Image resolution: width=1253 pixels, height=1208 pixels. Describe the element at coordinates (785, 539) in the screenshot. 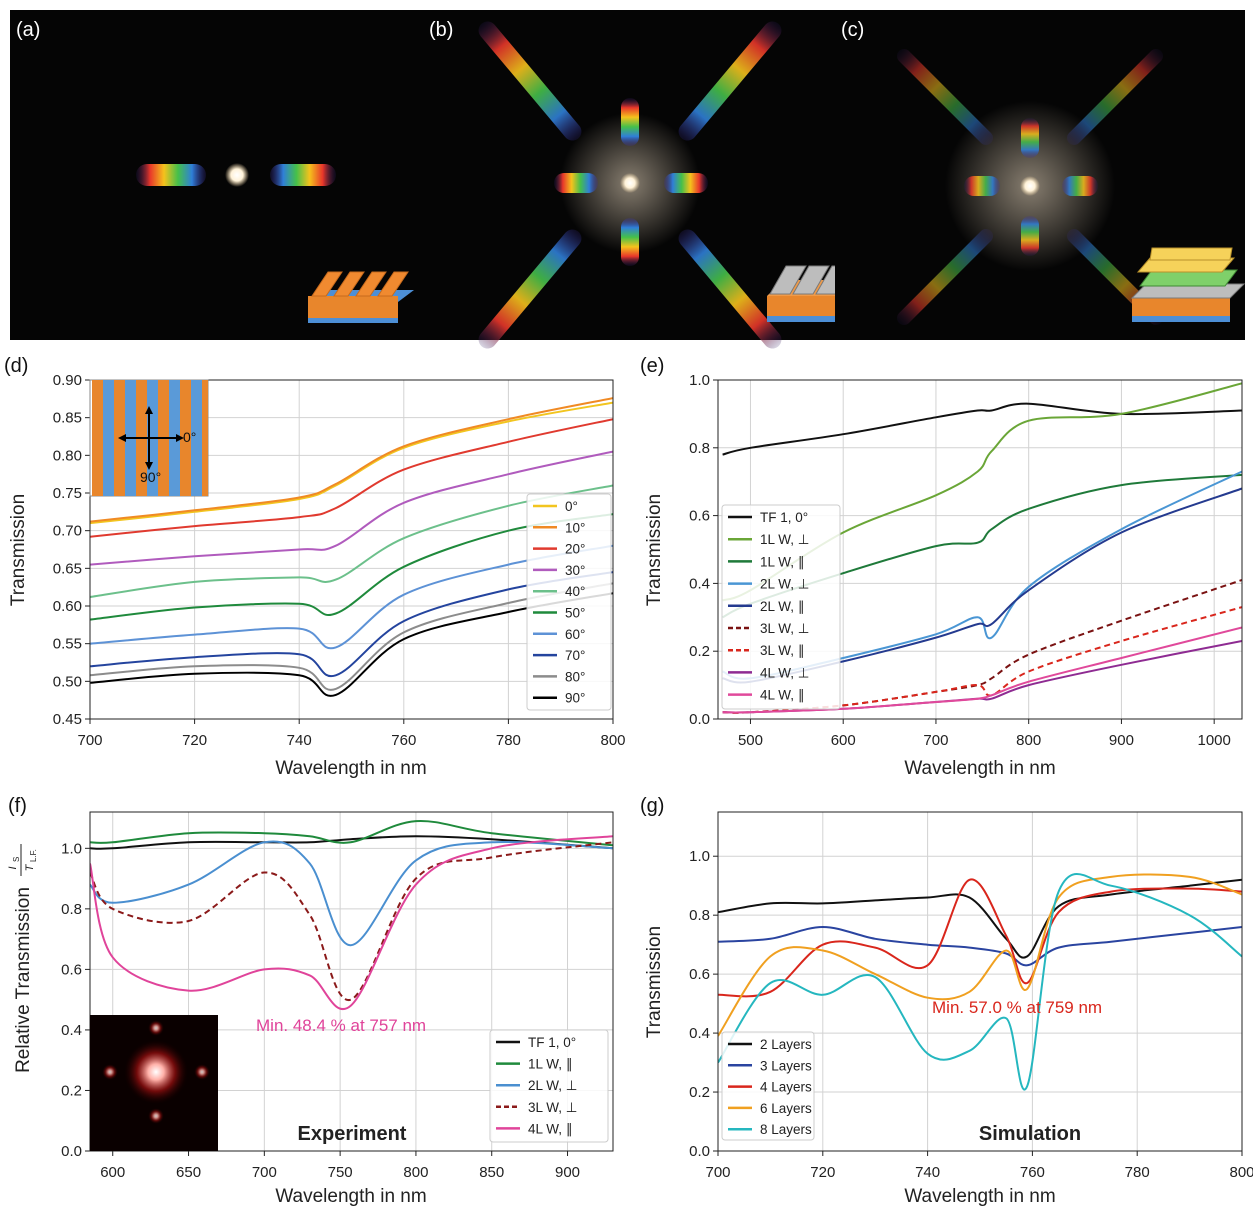

I see `legend-label: 1L W, ⊥` at that location.